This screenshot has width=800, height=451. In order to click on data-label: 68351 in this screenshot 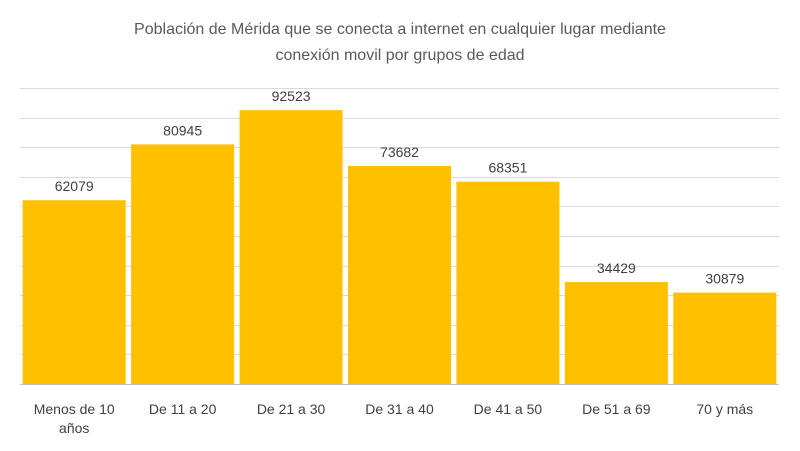, I will do `click(507, 168)`.